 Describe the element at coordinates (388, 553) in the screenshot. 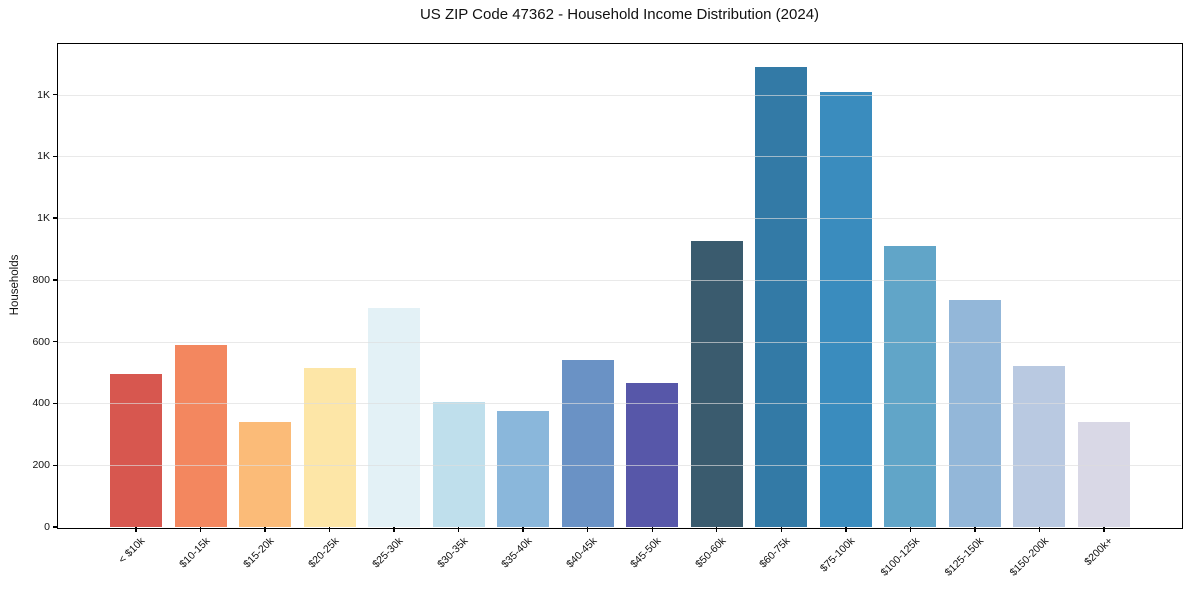

I see `x-tick-label: $25-30k` at that location.